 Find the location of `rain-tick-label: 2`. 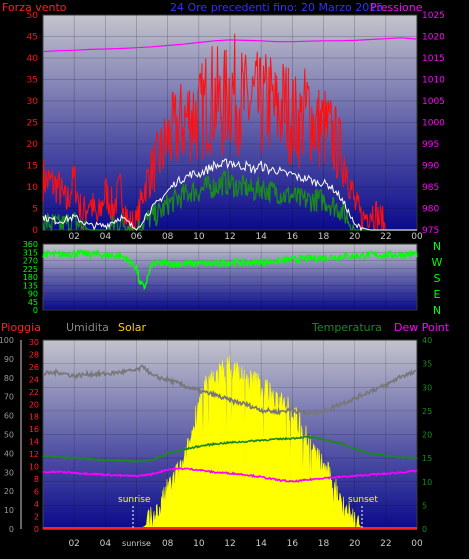

rain-tick-label: 2 is located at coordinates (36, 517).